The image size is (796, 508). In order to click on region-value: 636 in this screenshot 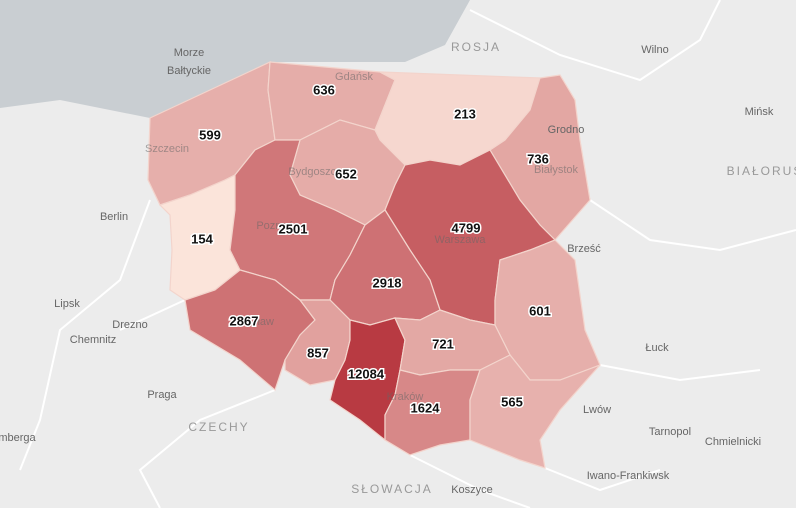, I will do `click(324, 89)`.